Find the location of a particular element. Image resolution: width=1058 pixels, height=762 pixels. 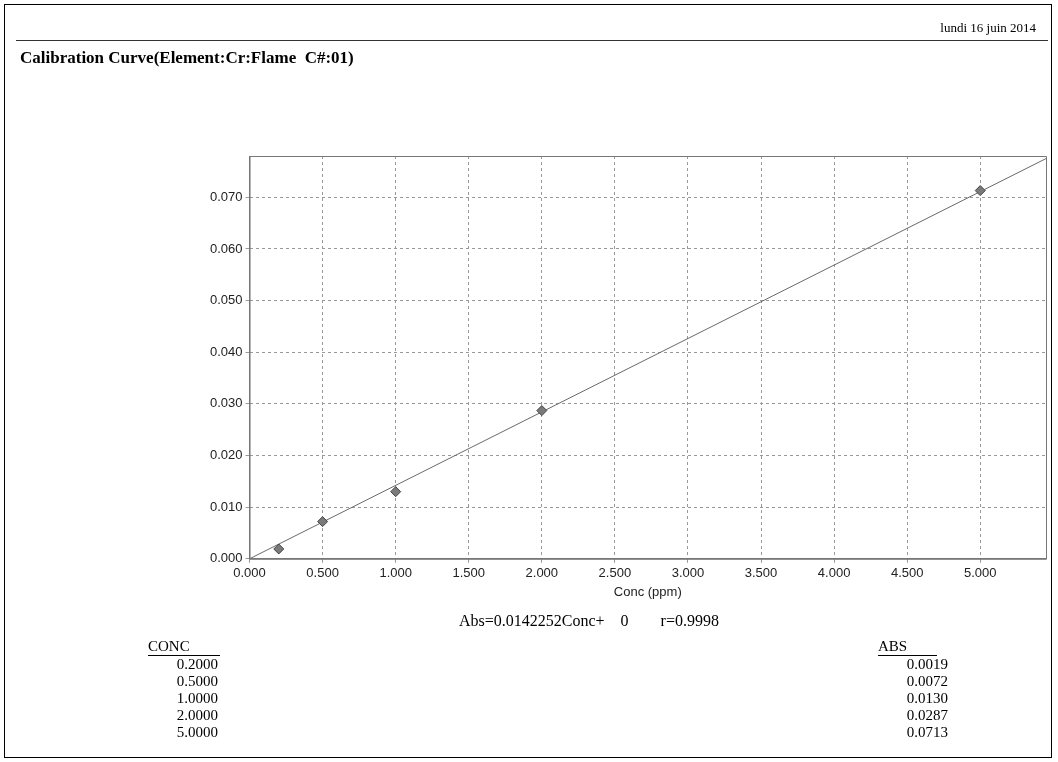

x-tick-label: 1.500 is located at coordinates (469, 573).